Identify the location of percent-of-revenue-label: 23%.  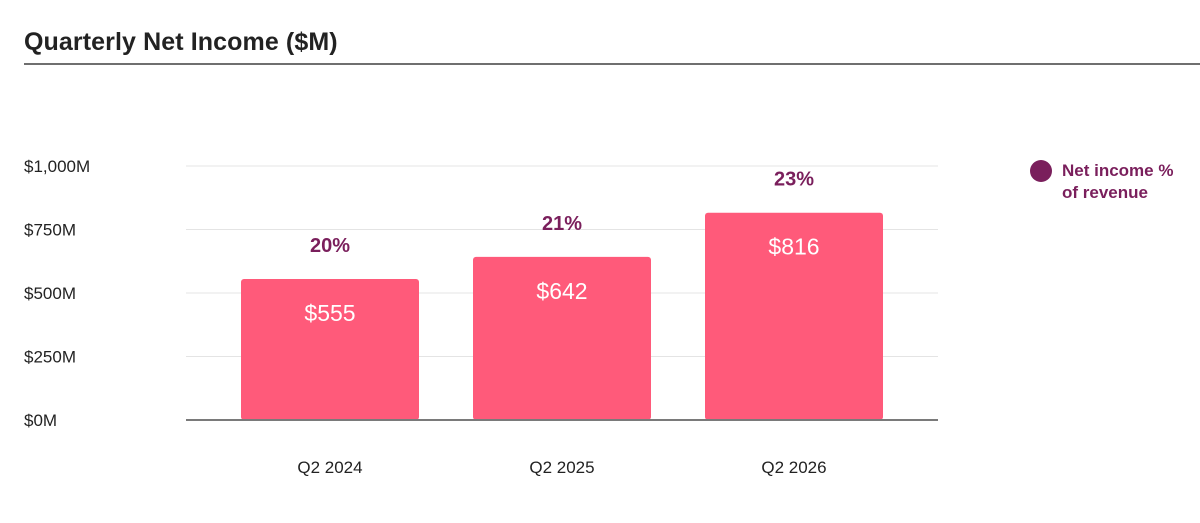
(794, 180).